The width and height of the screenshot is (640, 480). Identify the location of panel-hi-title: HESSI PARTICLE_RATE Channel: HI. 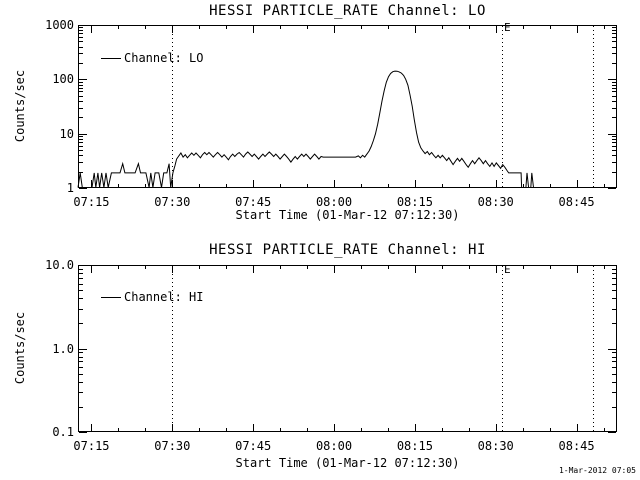
(347, 250).